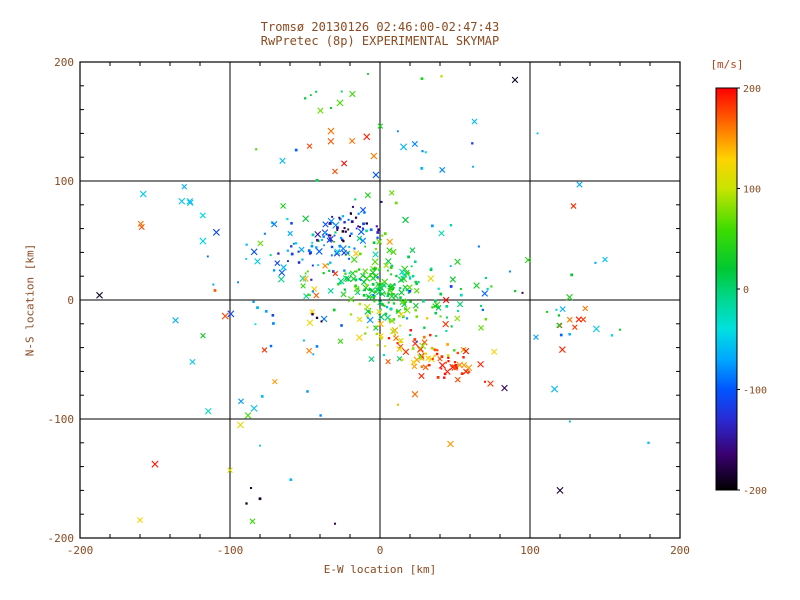 This screenshot has width=800, height=600. What do you see at coordinates (727, 64) in the screenshot?
I see `colorbar-units-label: [m/s]` at bounding box center [727, 64].